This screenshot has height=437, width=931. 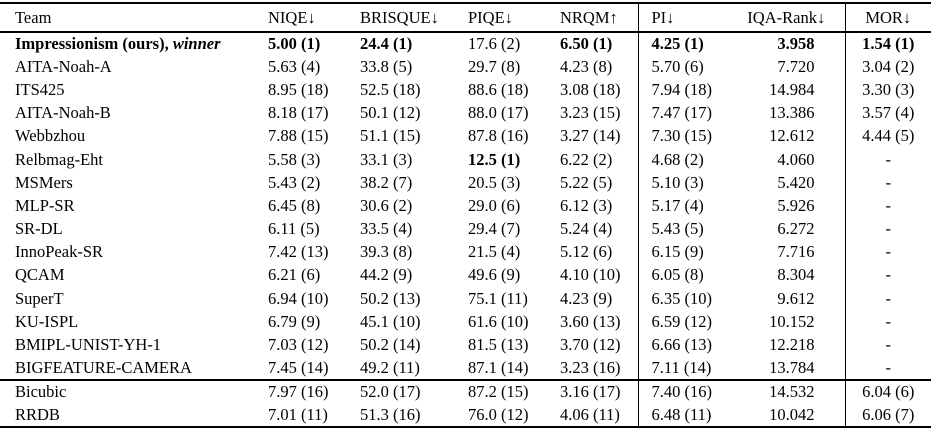 What do you see at coordinates (386, 66) in the screenshot?
I see `cell-brisque: 33.8 (5)` at bounding box center [386, 66].